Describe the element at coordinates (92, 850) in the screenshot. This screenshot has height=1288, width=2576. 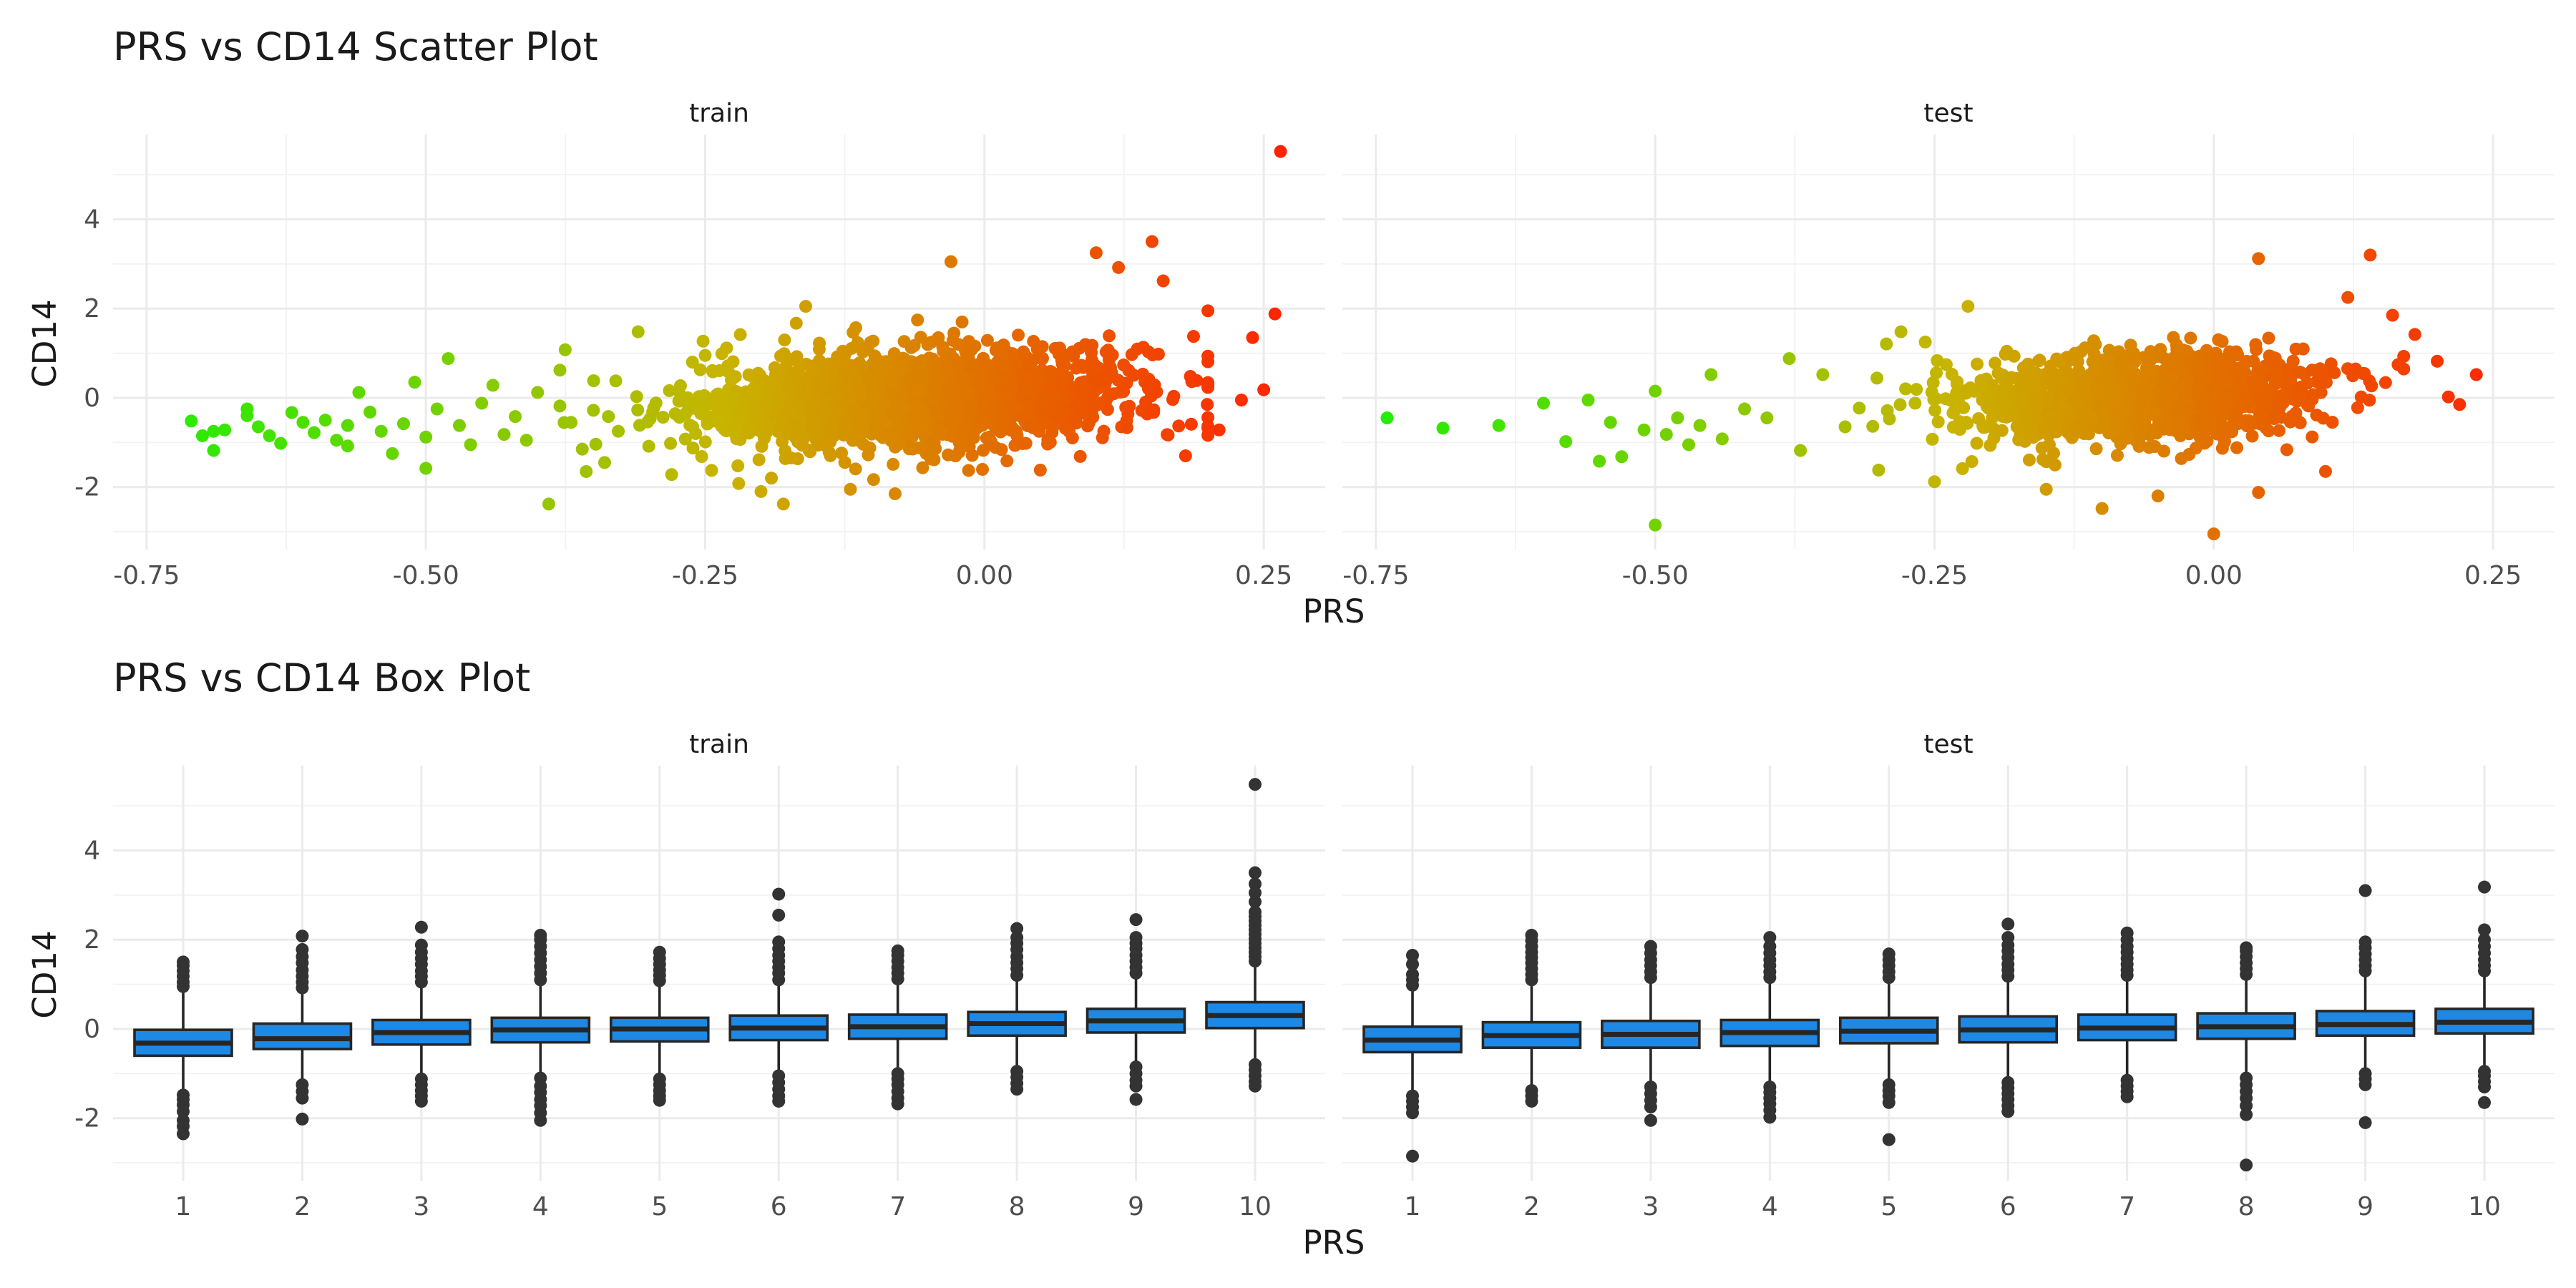
I see `y-tick-label: 4` at that location.